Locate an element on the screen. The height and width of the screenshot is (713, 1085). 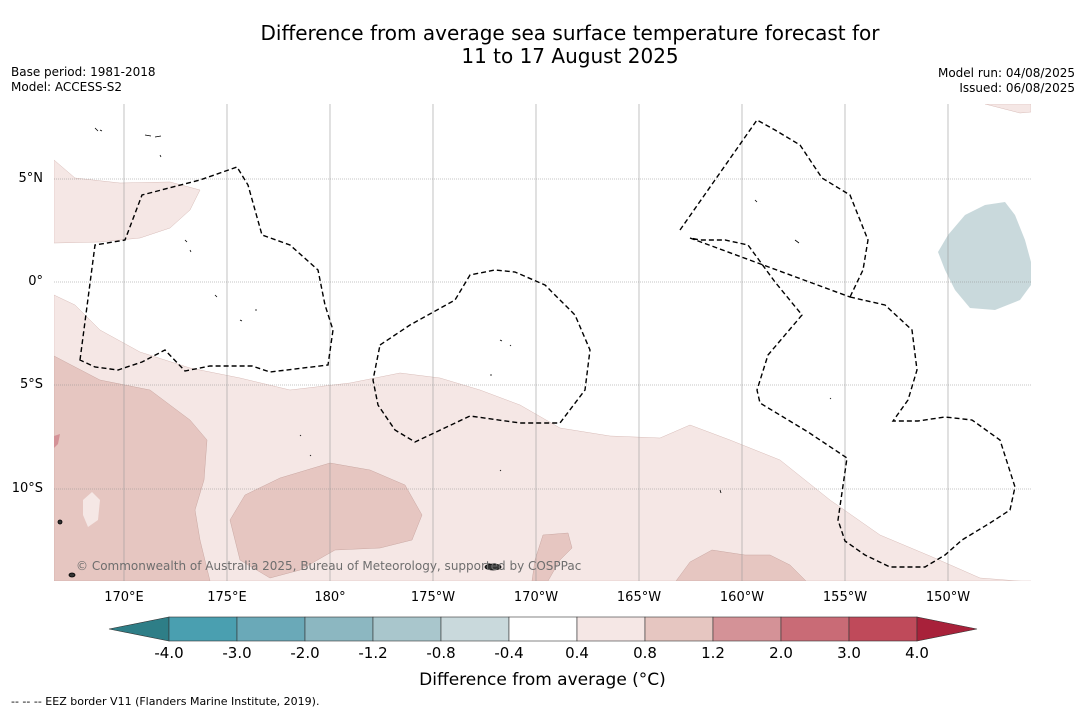
colorbar-tick: -2.0 is located at coordinates (305, 653).